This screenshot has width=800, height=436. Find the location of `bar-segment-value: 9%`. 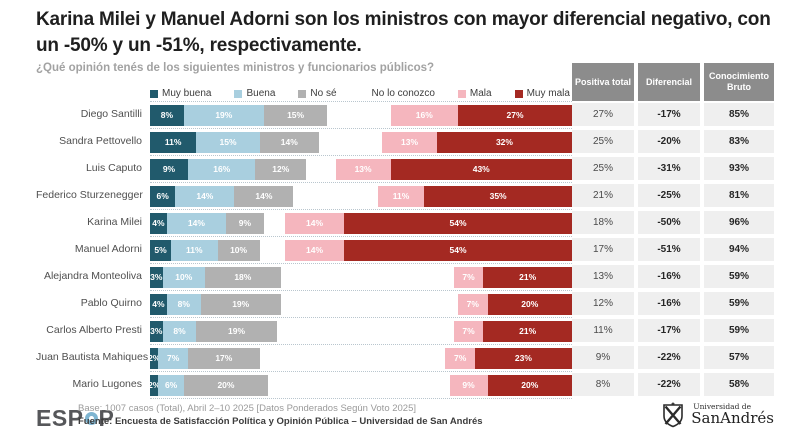

bar-segment-value: 9% is located at coordinates (169, 169).